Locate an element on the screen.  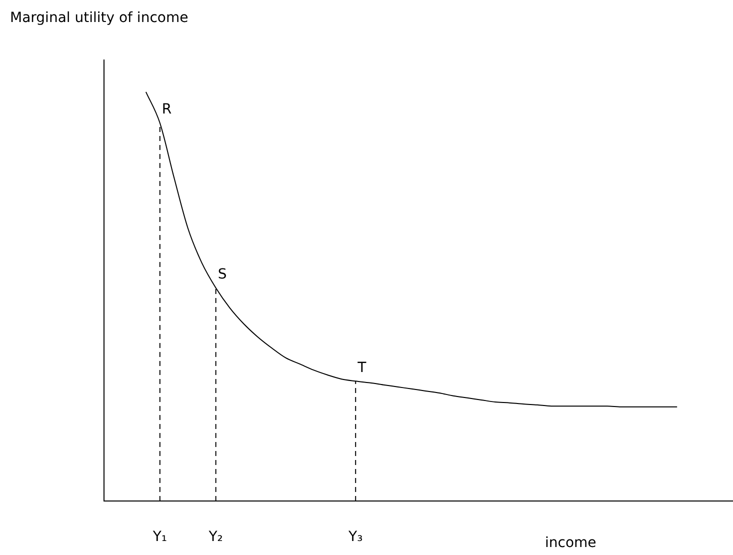
x-tick-label: Y₁ is located at coordinates (159, 537).